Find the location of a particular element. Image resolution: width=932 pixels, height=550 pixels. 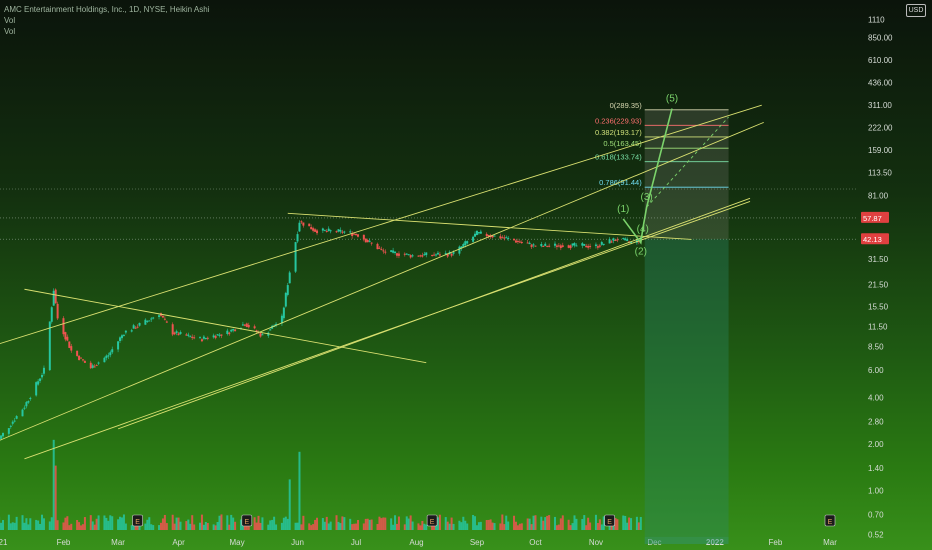

price-tick-label: 0.52 is located at coordinates (876, 534).